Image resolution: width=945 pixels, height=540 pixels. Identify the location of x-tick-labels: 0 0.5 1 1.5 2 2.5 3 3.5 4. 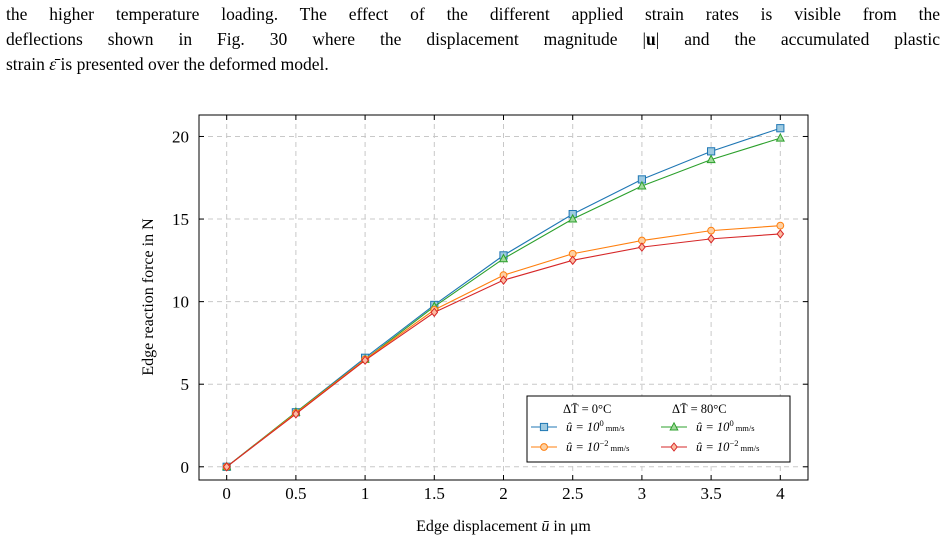
(503, 493).